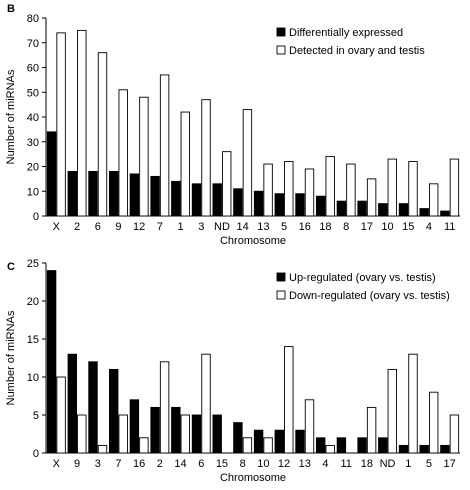 The width and height of the screenshot is (470, 490). Describe the element at coordinates (36, 416) in the screenshot. I see `y-tick-label: 5` at that location.